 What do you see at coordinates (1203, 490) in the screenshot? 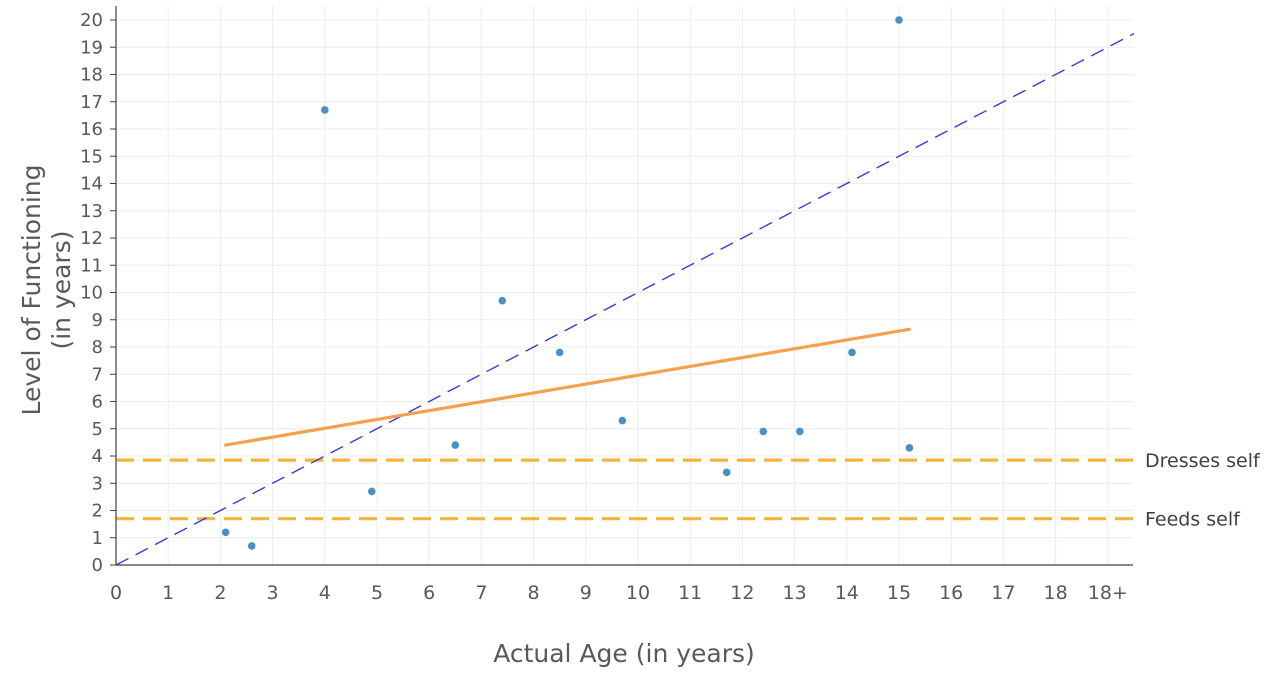
I see `threshold-labels: Dresses self Feeds self` at bounding box center [1203, 490].